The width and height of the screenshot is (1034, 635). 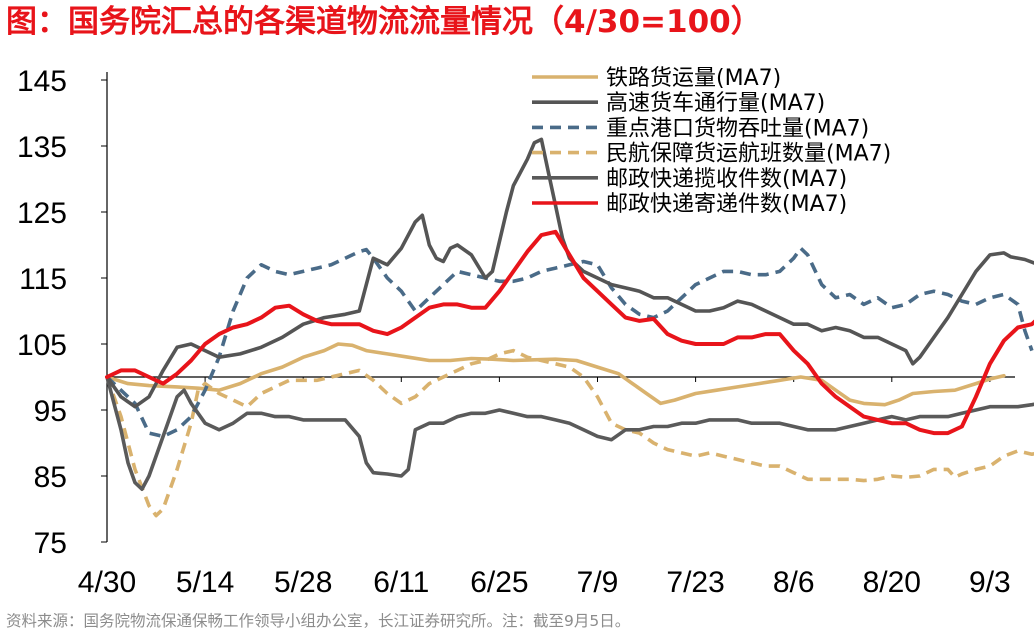 I want to click on legend-label: 邮政快递揽收件数(MA7), so click(x=726, y=179).